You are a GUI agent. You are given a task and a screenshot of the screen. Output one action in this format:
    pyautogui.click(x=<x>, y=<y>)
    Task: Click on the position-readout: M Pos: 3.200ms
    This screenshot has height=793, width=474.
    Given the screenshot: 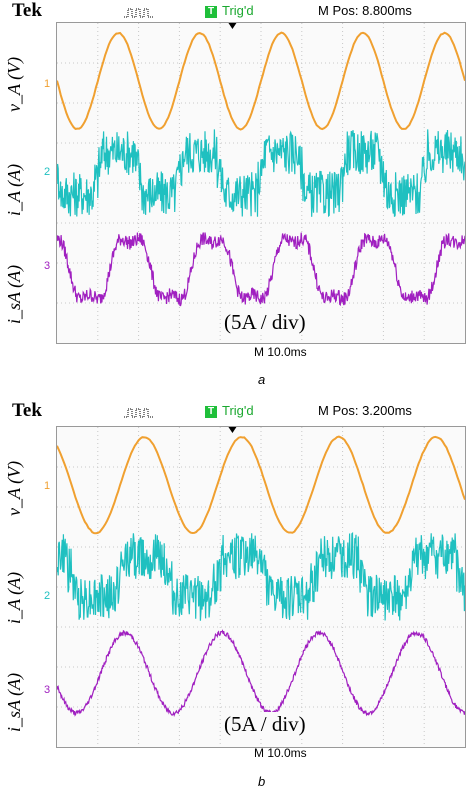 What is the action you would take?
    pyautogui.click(x=365, y=410)
    